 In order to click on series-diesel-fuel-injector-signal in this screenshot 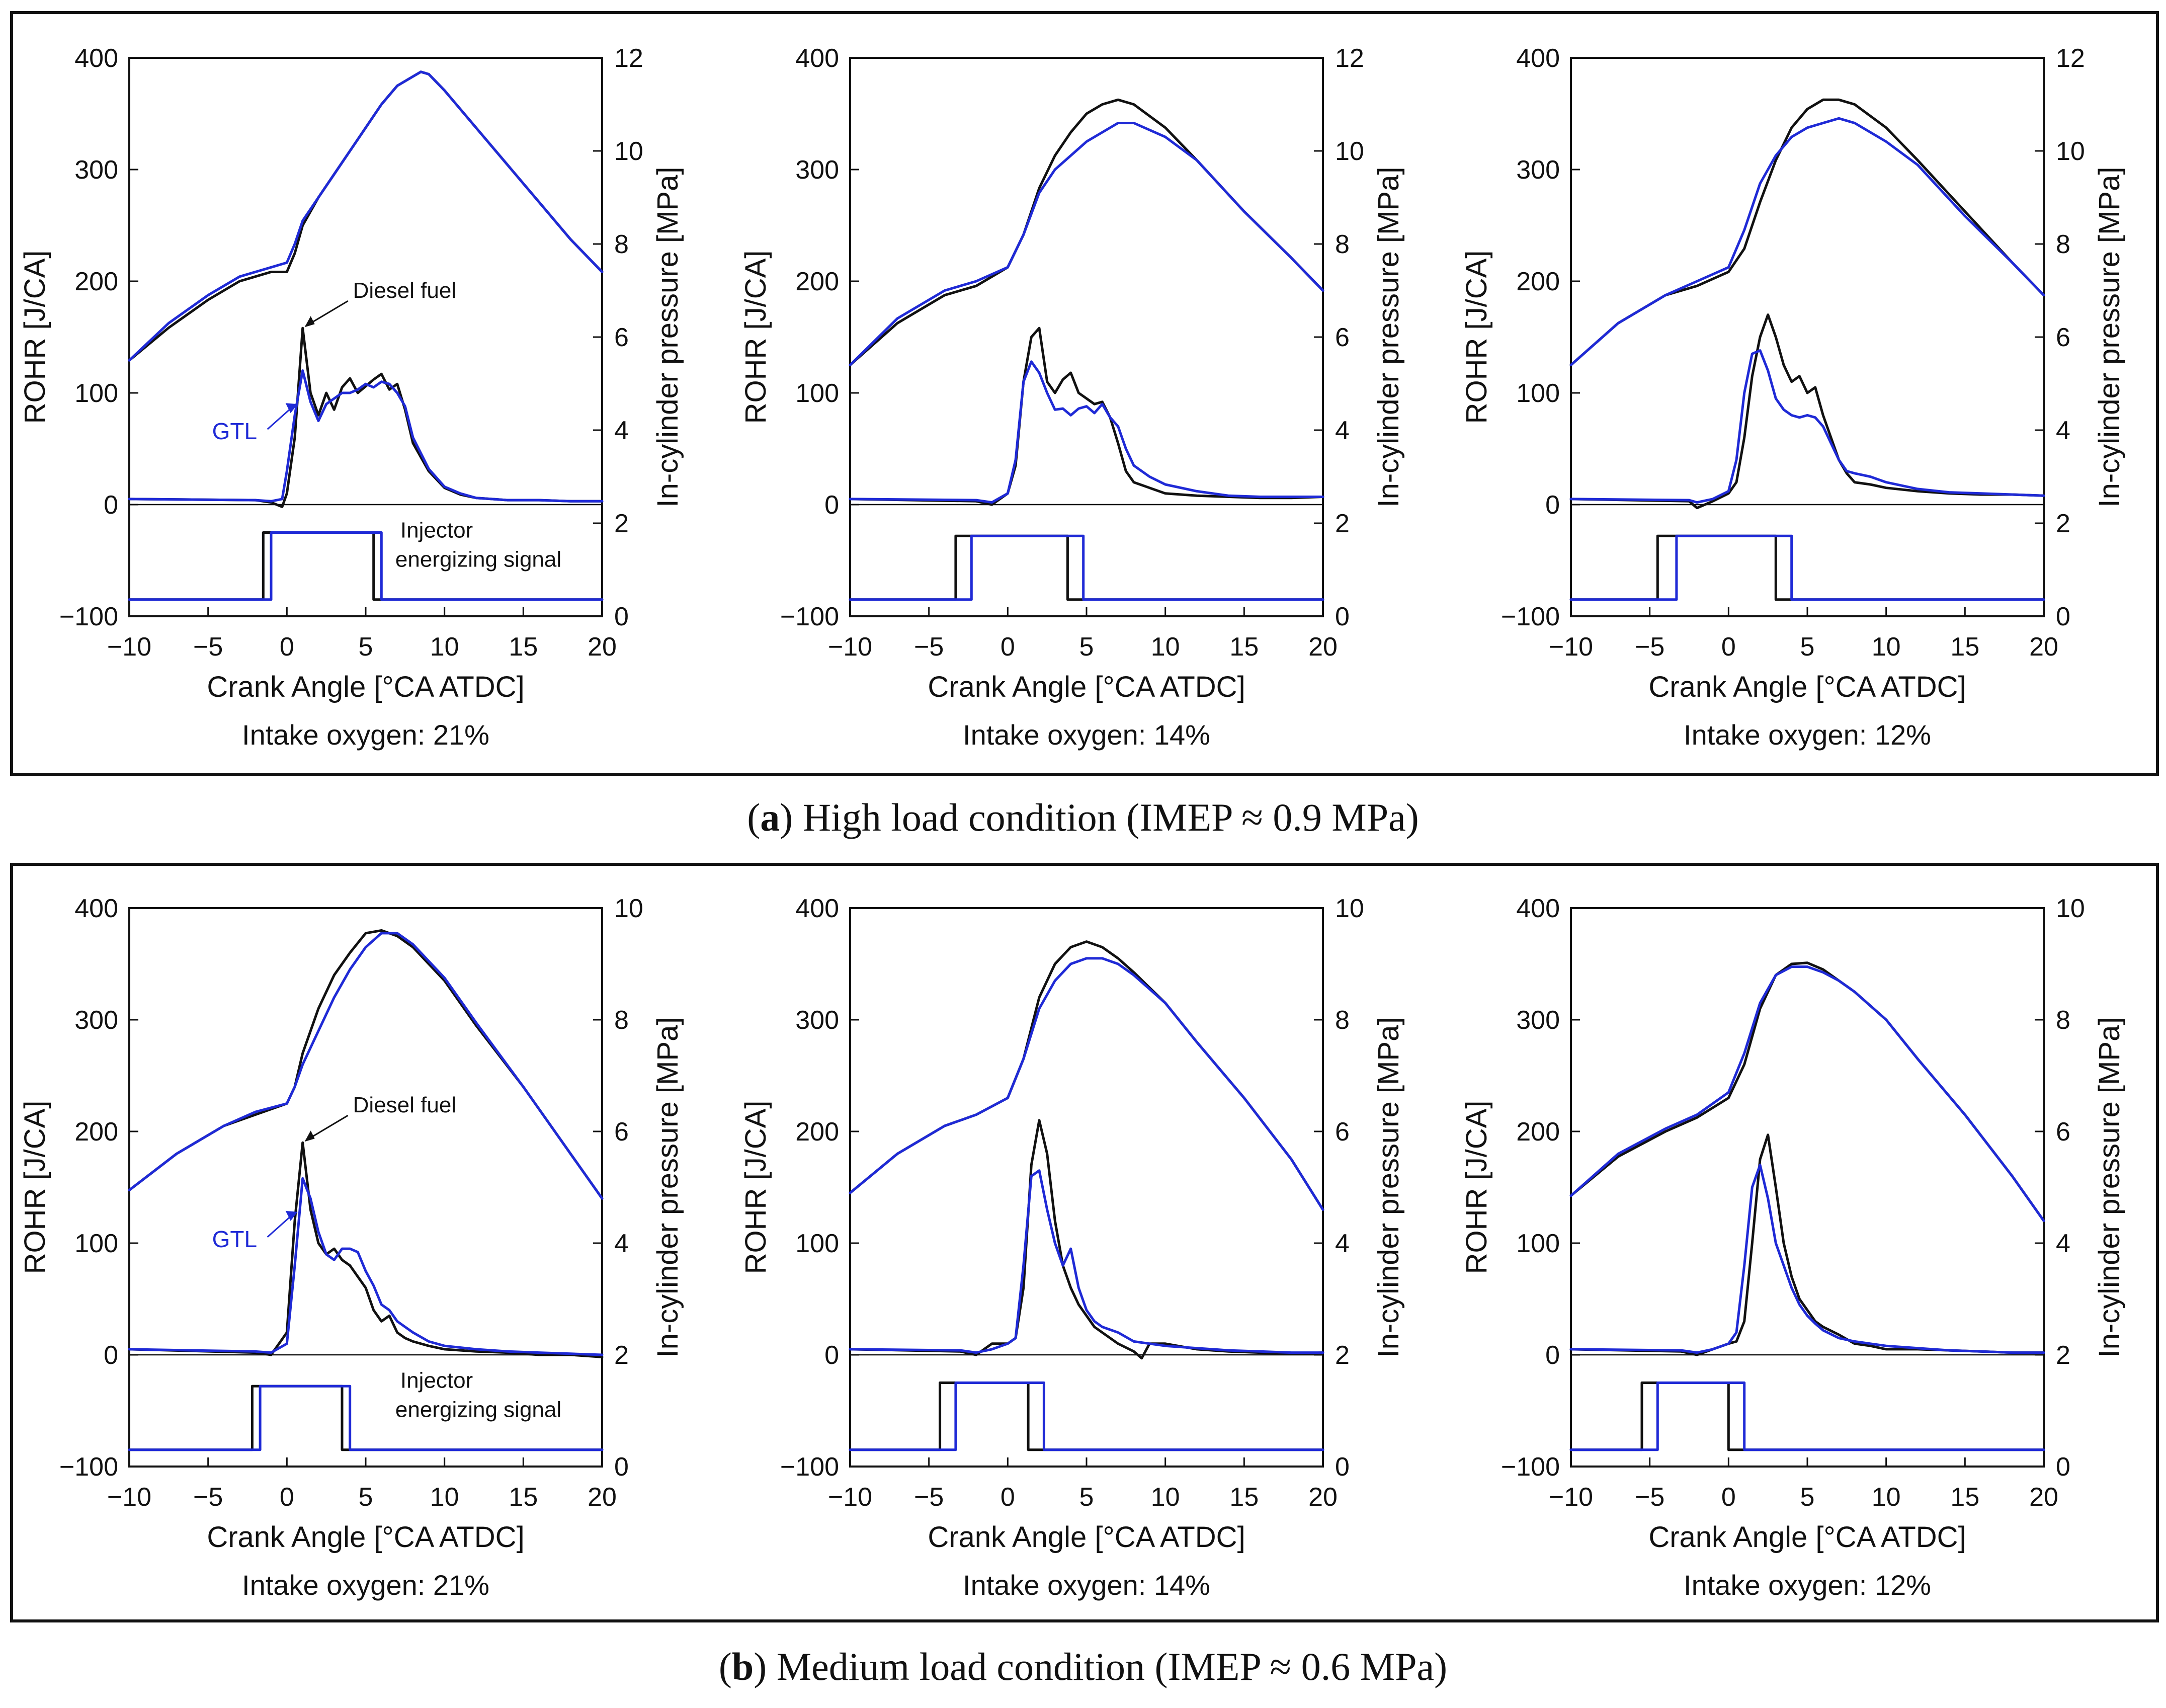, I will do `click(1807, 1416)`.